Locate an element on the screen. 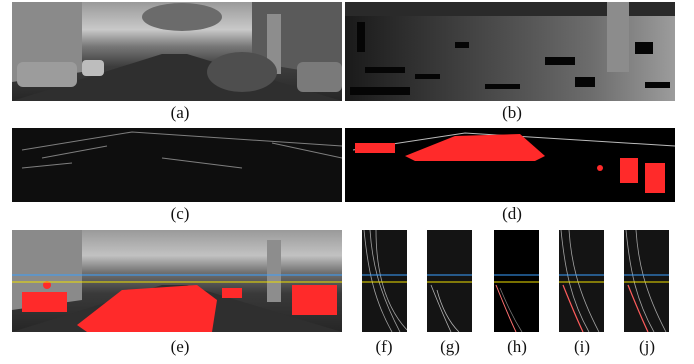 The height and width of the screenshot is (364, 694). detection-mask-d is located at coordinates (513, 162).